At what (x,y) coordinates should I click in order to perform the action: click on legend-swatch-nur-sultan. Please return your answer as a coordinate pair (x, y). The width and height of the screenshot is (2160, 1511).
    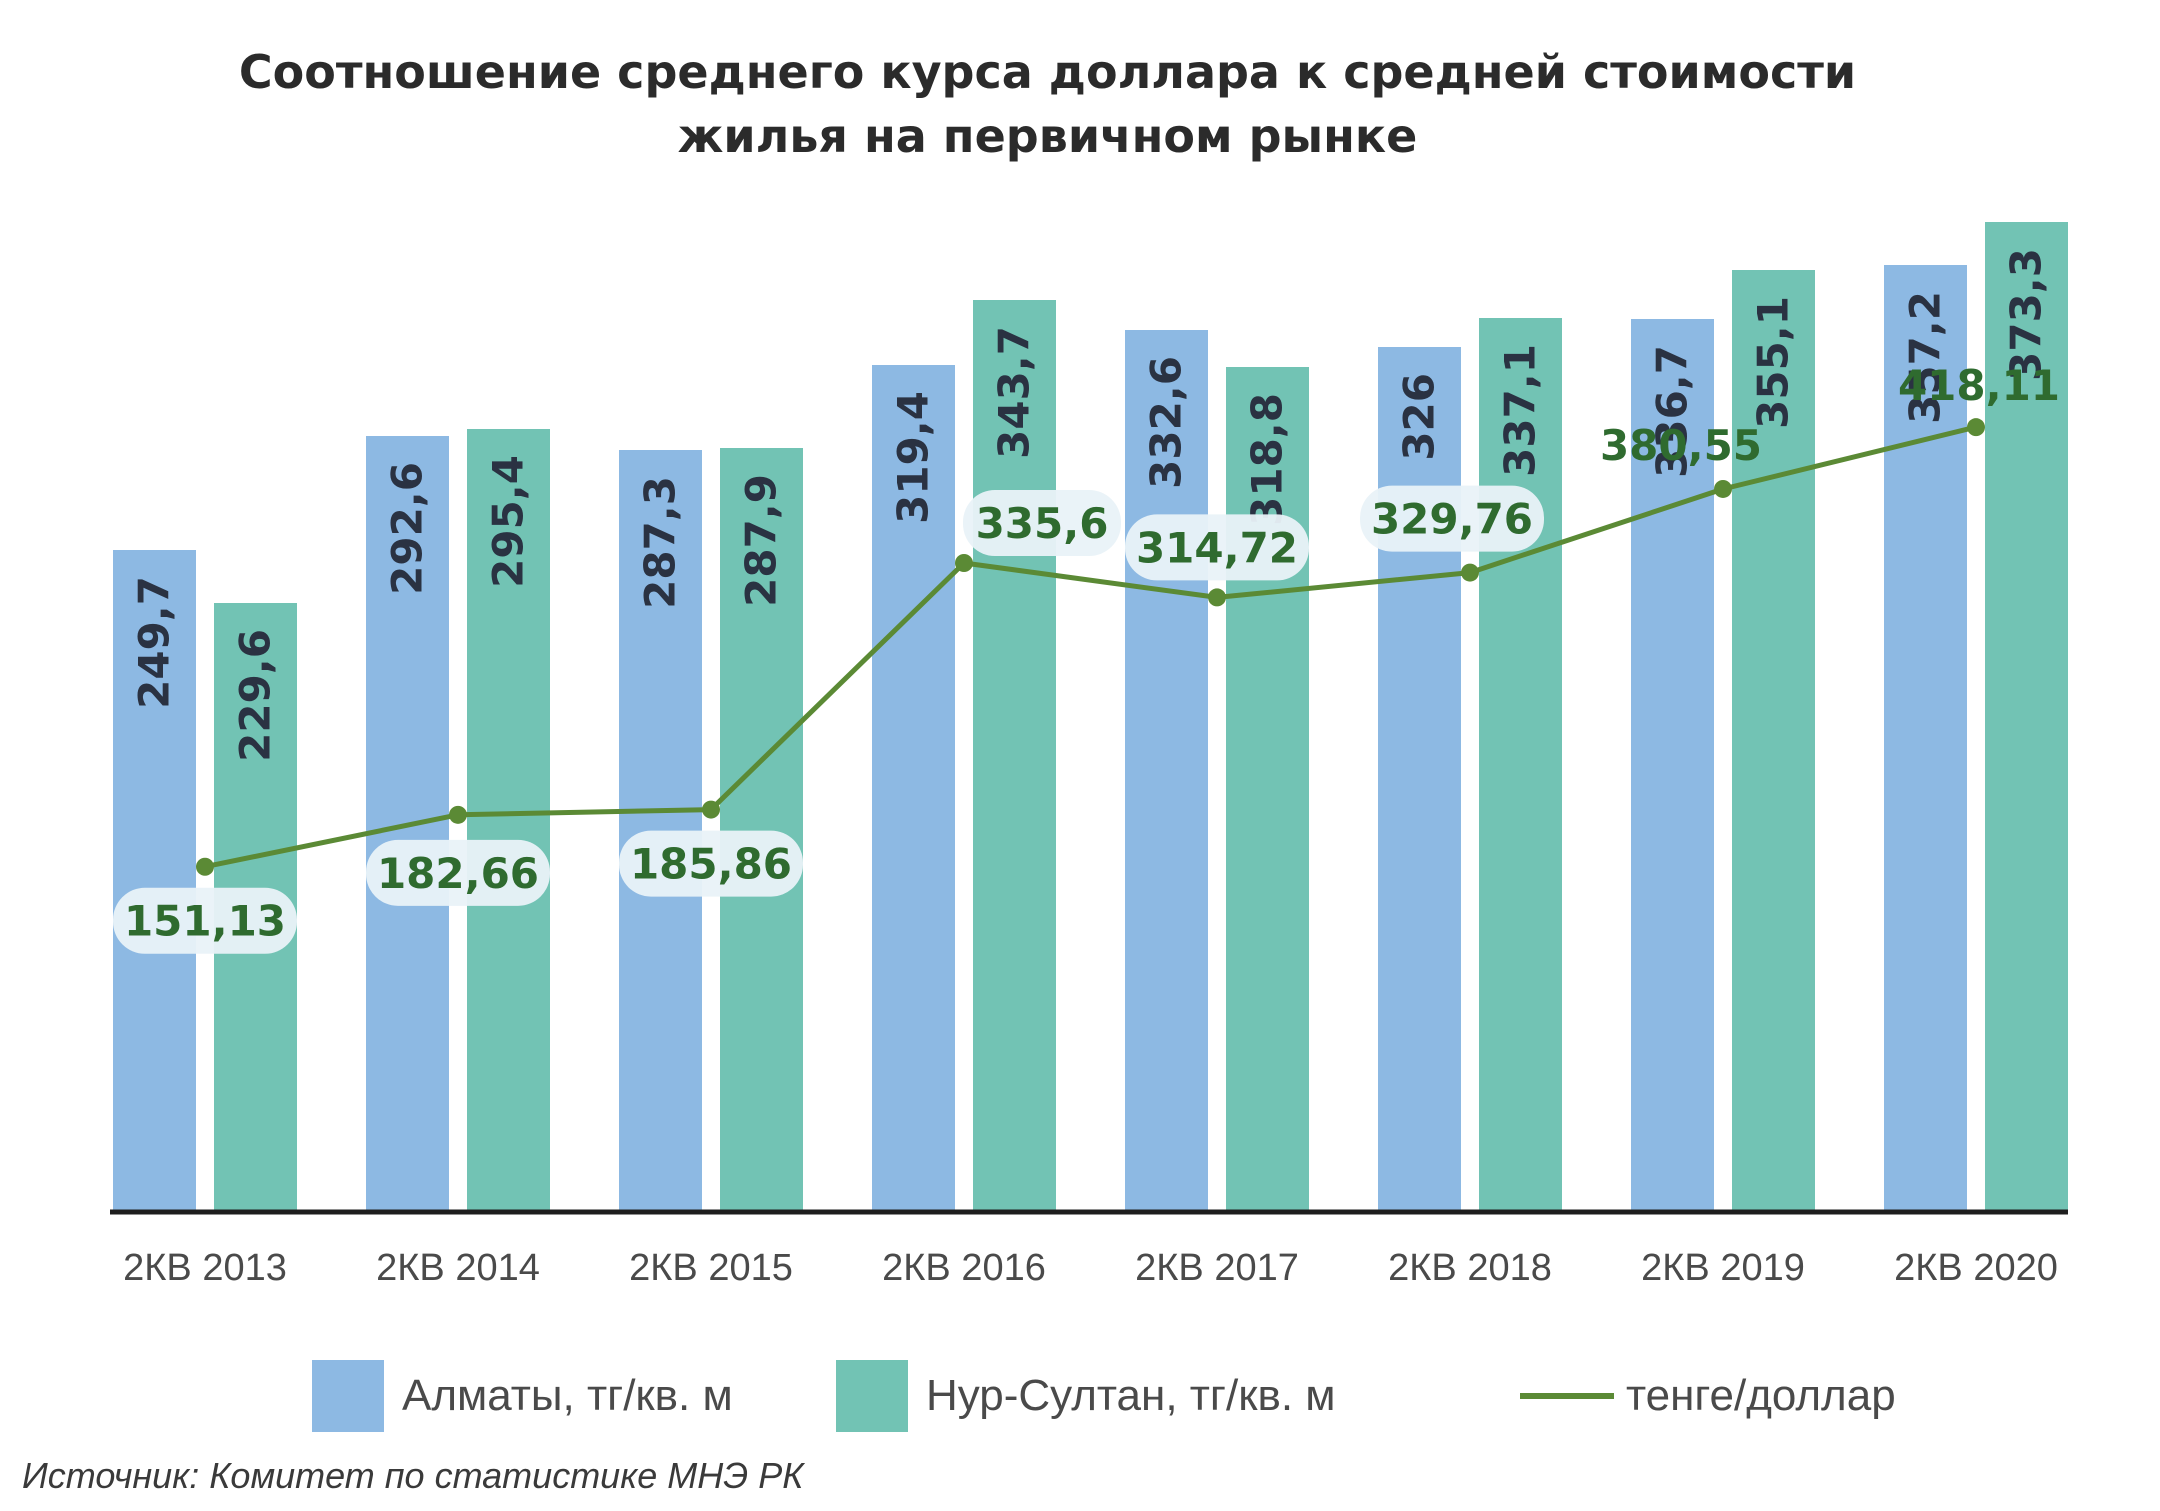
    Looking at the image, I should click on (872, 1396).